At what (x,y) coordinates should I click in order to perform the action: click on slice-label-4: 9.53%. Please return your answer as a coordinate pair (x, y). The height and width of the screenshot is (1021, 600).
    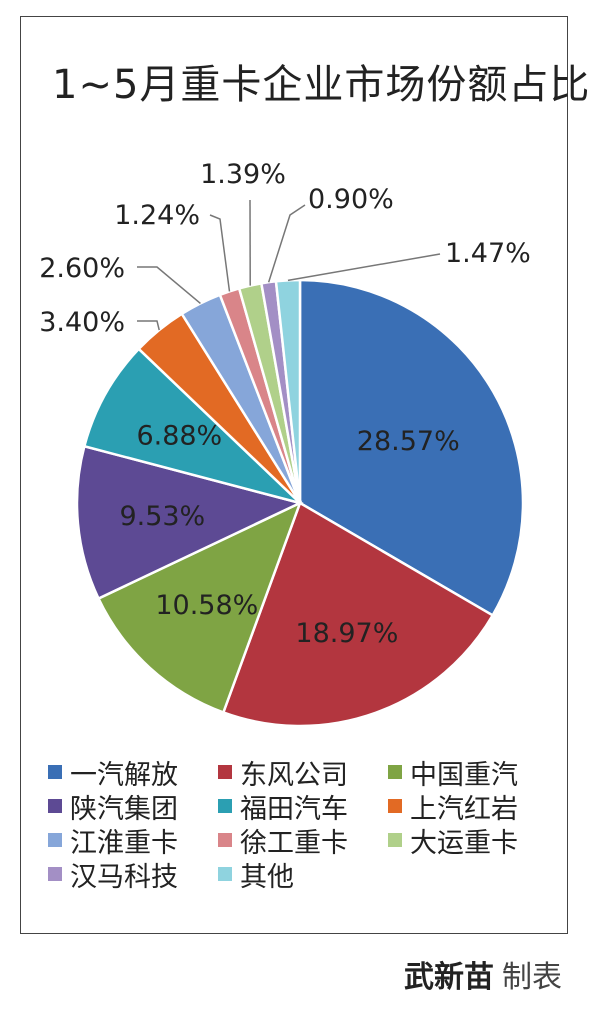
    Looking at the image, I should click on (162, 516).